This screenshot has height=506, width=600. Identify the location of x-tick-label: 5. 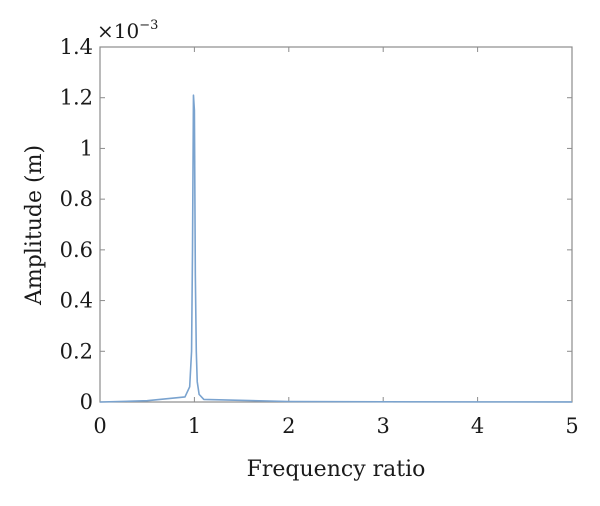
(571, 426).